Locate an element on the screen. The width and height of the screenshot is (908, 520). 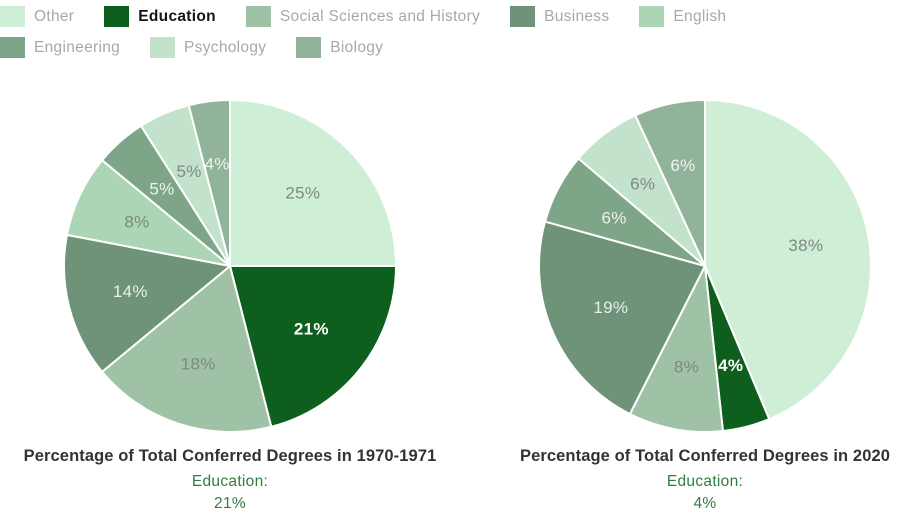
legend-item-engineering: Engineering is located at coordinates (60, 47).